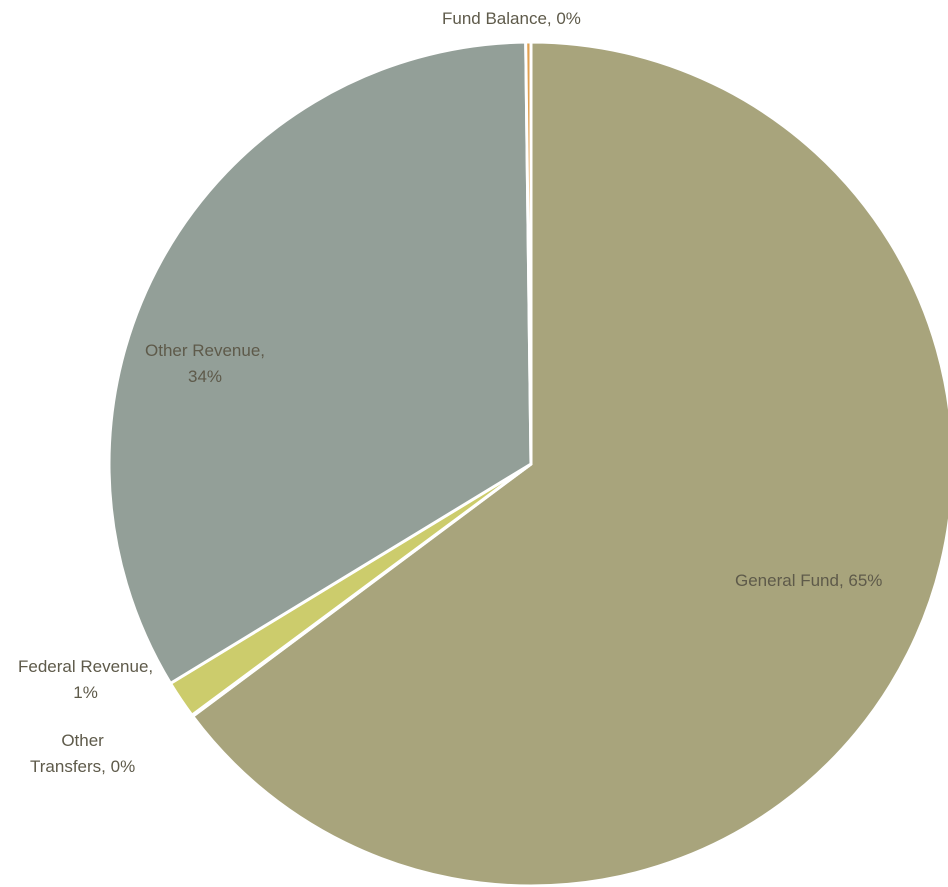 The image size is (948, 887). Describe the element at coordinates (83, 766) in the screenshot. I see `slice-label-other-transfers-line-2: Transfers, 0%` at that location.